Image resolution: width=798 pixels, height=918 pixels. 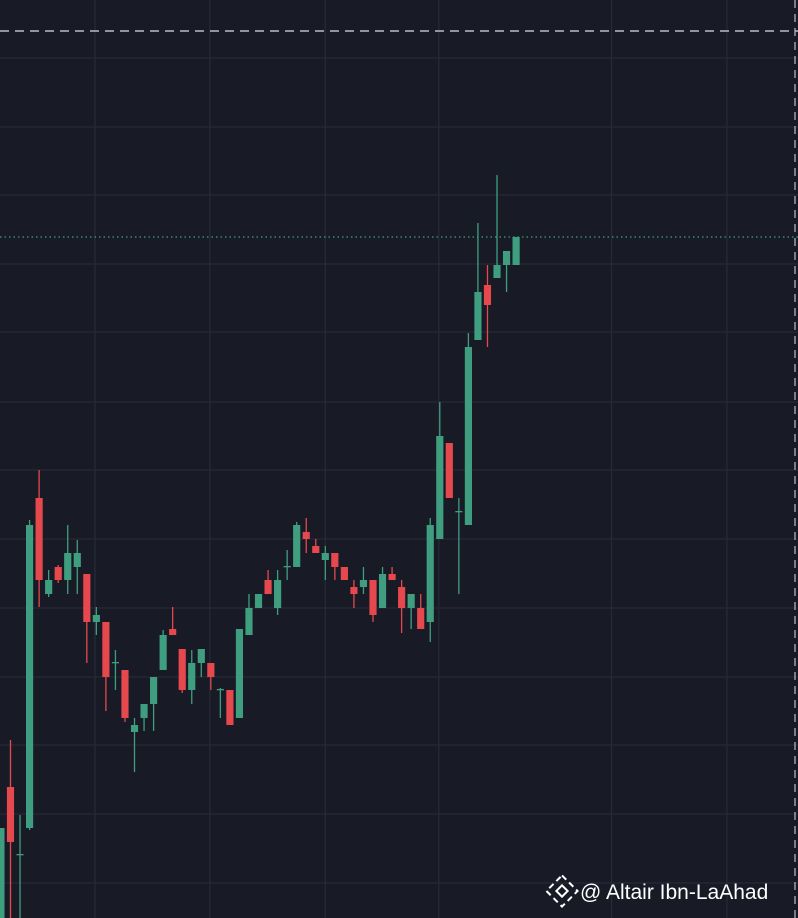 What do you see at coordinates (562, 891) in the screenshot?
I see `watermark-logo` at bounding box center [562, 891].